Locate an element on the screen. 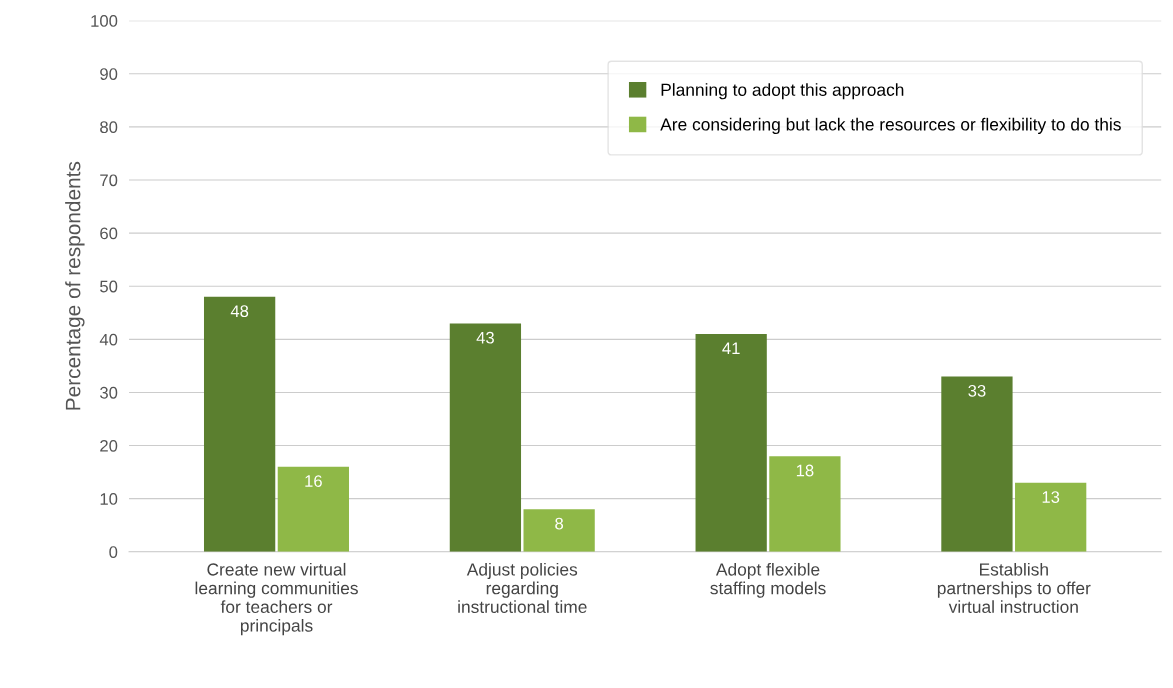 The image size is (1173, 688). data-label: 33 is located at coordinates (977, 390).